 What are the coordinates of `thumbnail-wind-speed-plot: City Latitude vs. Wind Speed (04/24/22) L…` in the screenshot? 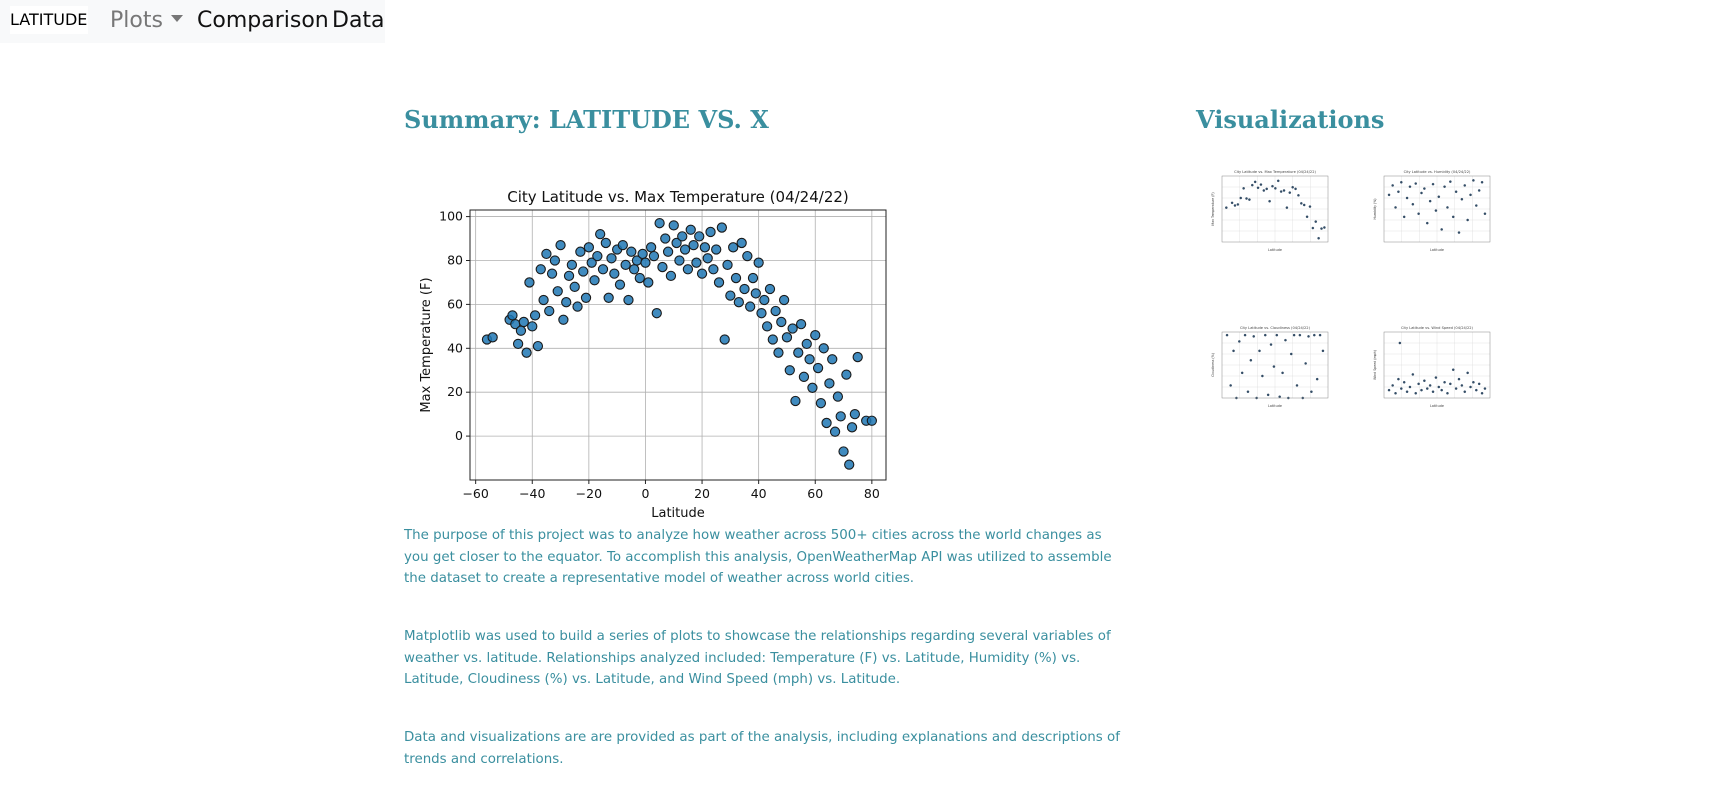 It's located at (1433, 369).